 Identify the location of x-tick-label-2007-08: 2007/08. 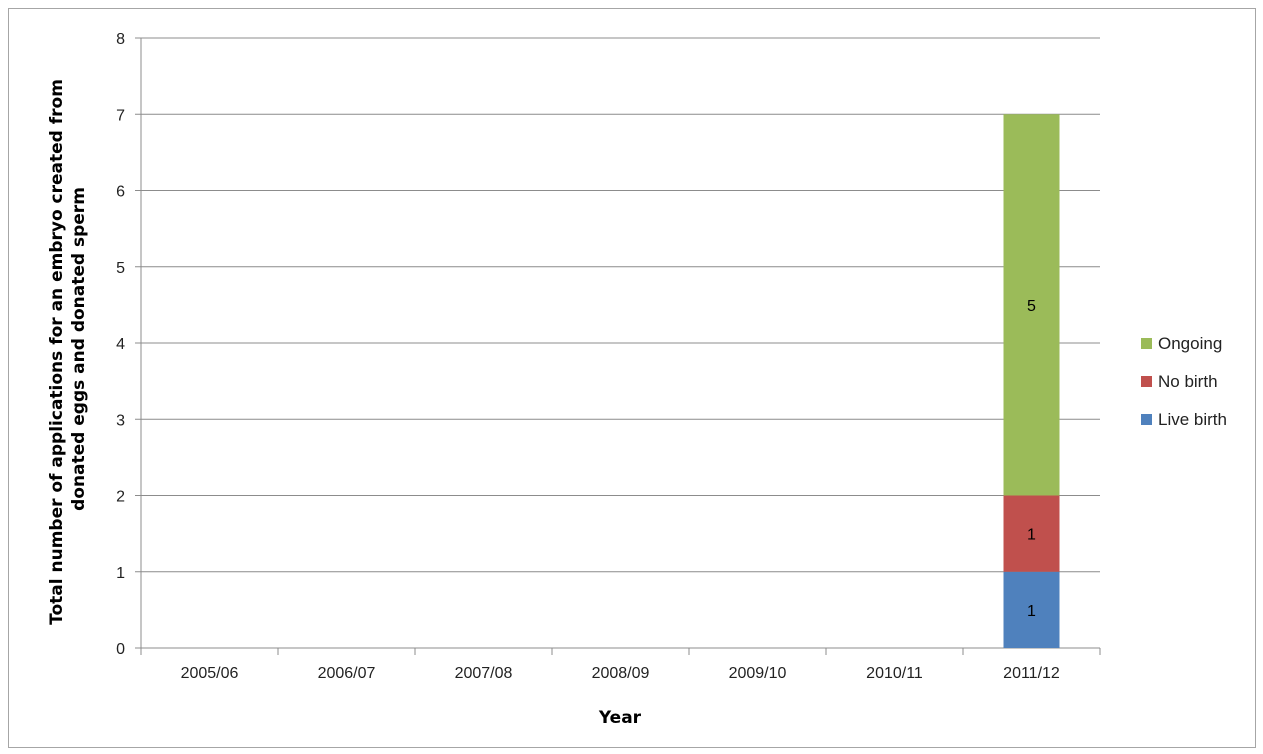
(484, 673).